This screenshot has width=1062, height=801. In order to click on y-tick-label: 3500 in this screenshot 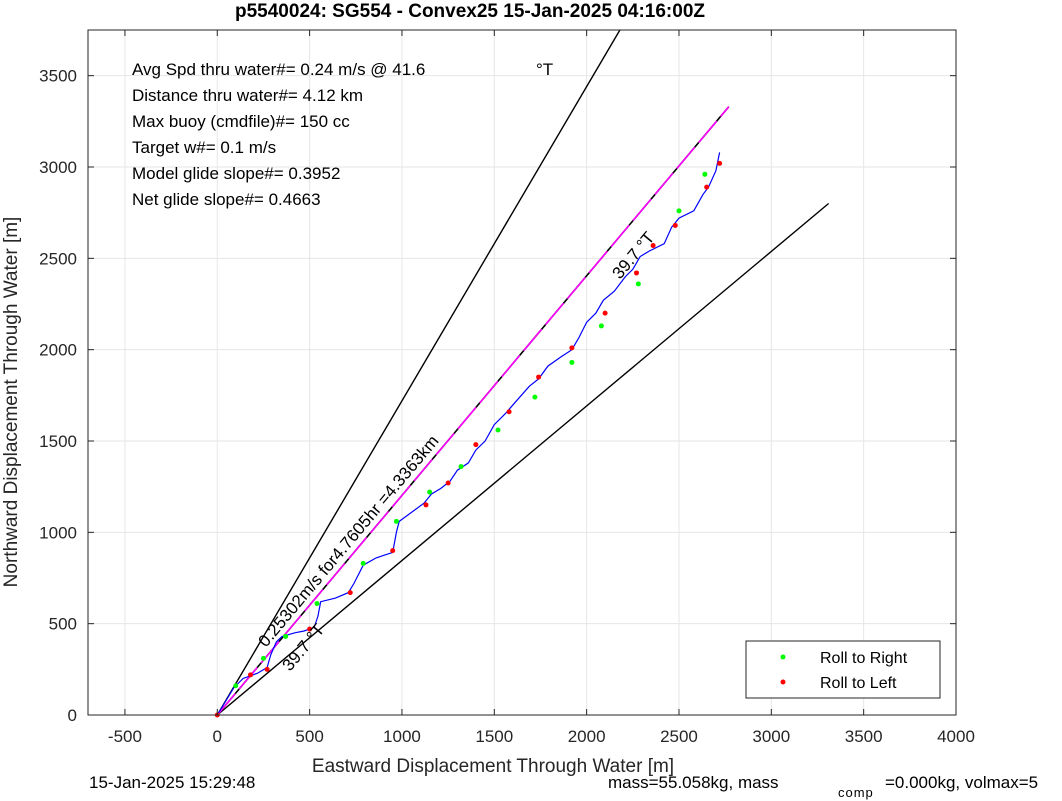, I will do `click(58, 76)`.